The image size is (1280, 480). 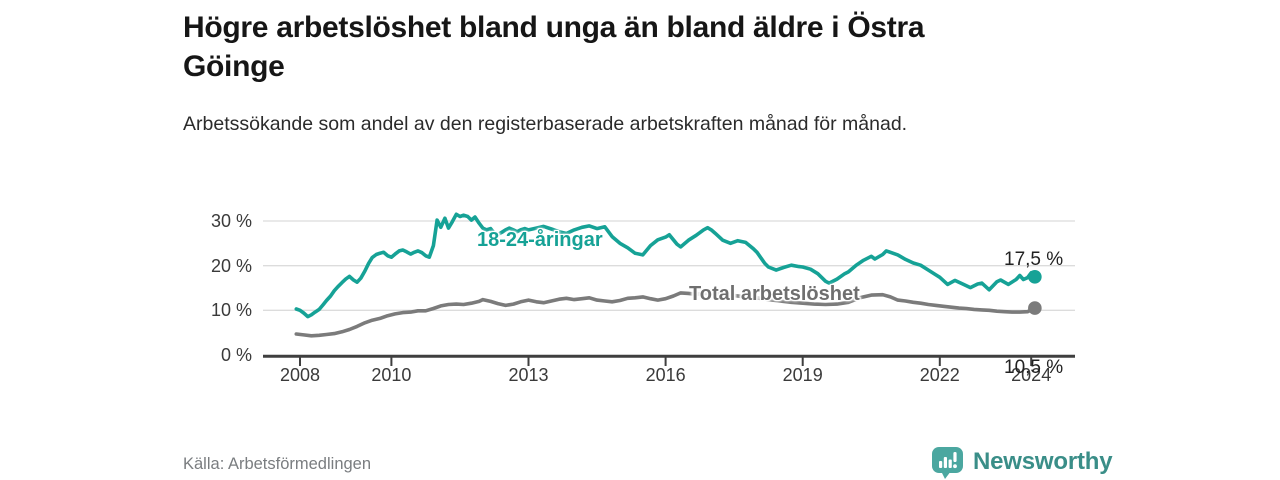 What do you see at coordinates (277, 464) in the screenshot?
I see `source-attribution: Källa: Arbetsförmedlingen` at bounding box center [277, 464].